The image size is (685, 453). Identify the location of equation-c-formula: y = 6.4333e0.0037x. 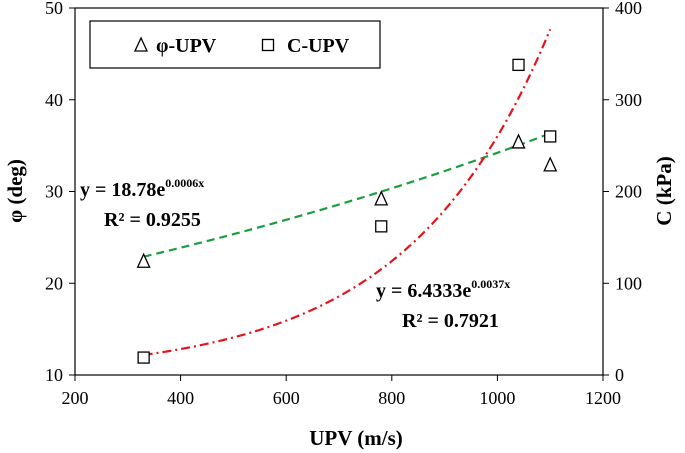
(443, 289).